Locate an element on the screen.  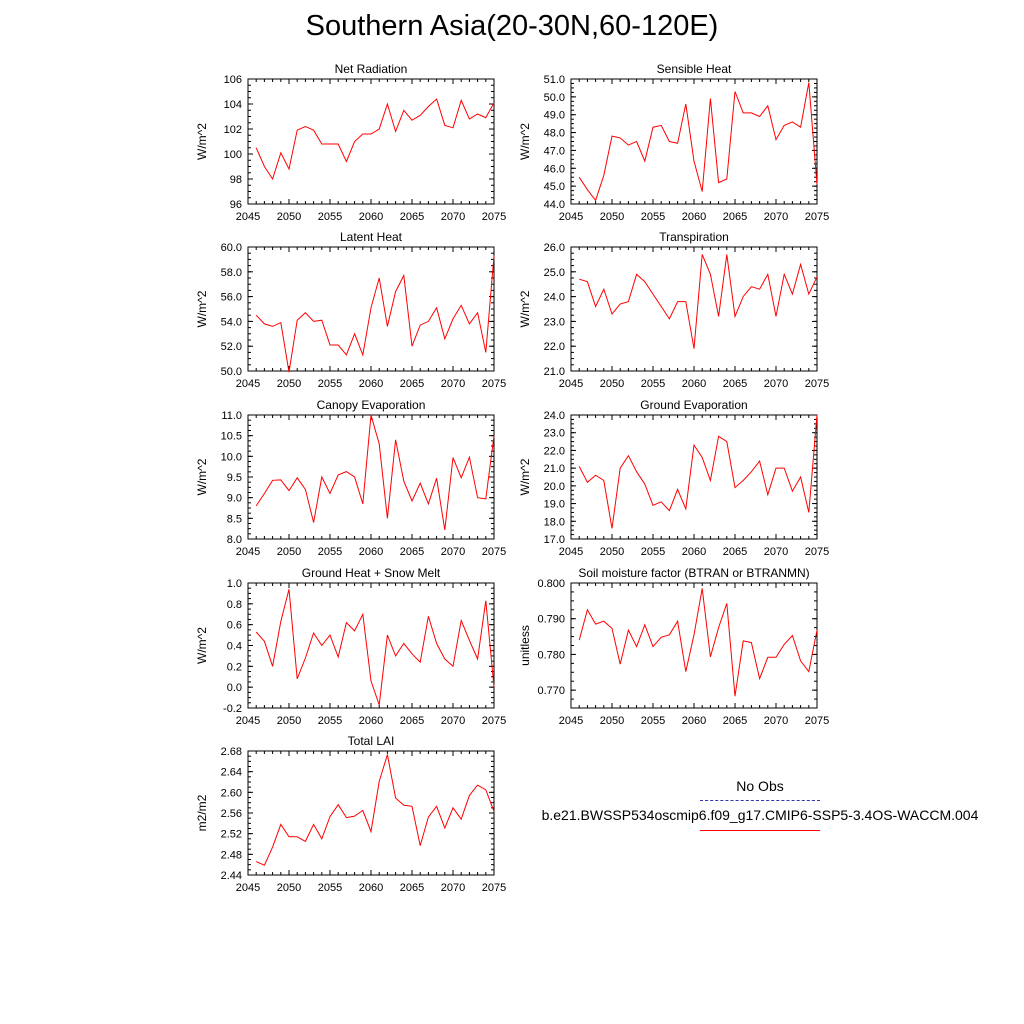
y-tick-label: 104 is located at coordinates (233, 105).